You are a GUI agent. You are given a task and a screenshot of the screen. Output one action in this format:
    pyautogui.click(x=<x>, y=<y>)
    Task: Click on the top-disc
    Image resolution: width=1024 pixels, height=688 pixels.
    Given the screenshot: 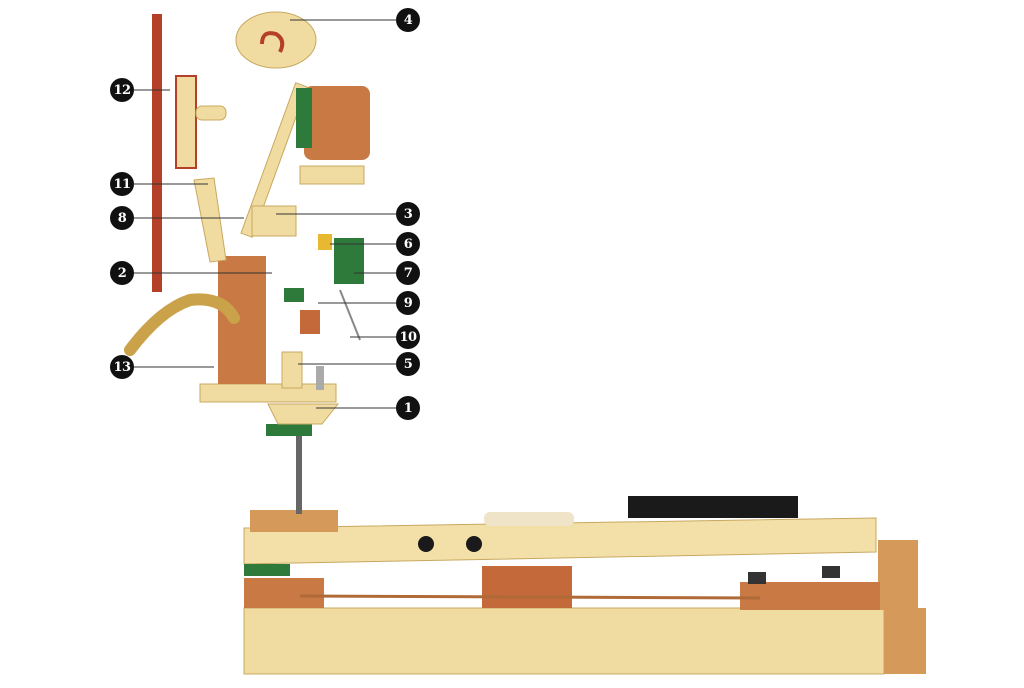 What is the action you would take?
    pyautogui.click(x=276, y=40)
    